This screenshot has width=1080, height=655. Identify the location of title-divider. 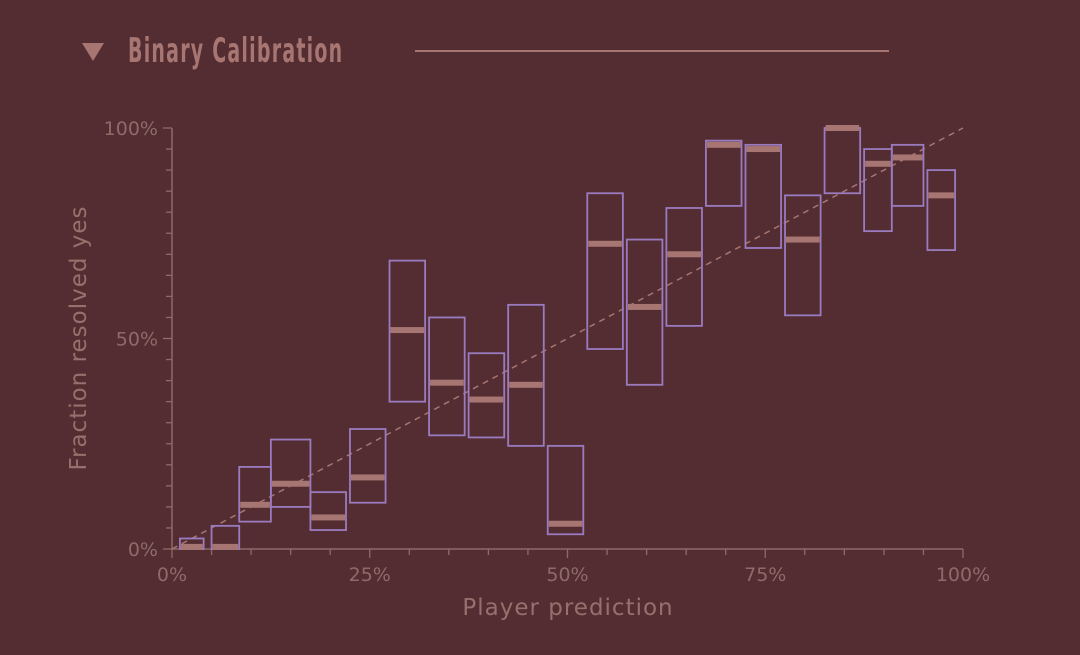
(652, 51).